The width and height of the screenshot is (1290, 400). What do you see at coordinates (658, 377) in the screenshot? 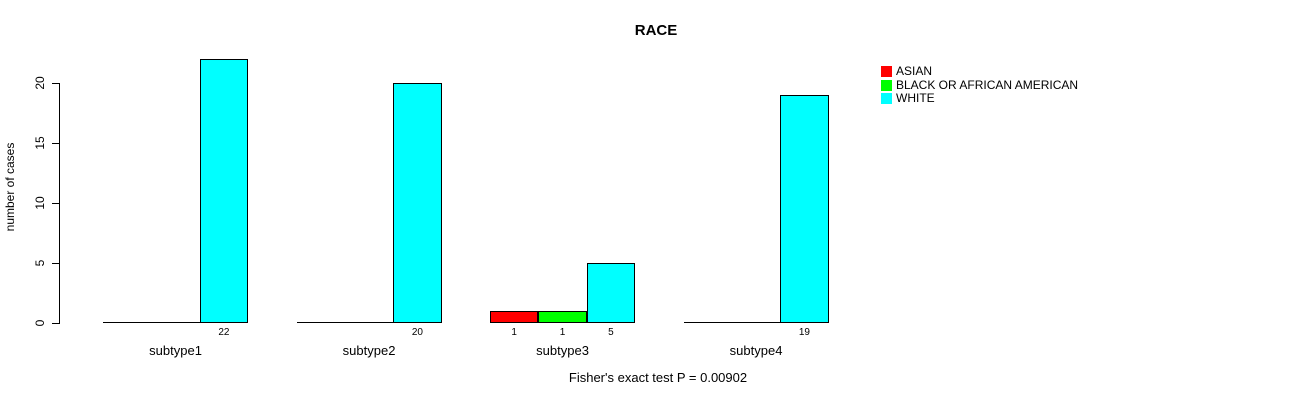
I see `caption-fishers-test: Fisher's exact test P = 0.00902` at bounding box center [658, 377].